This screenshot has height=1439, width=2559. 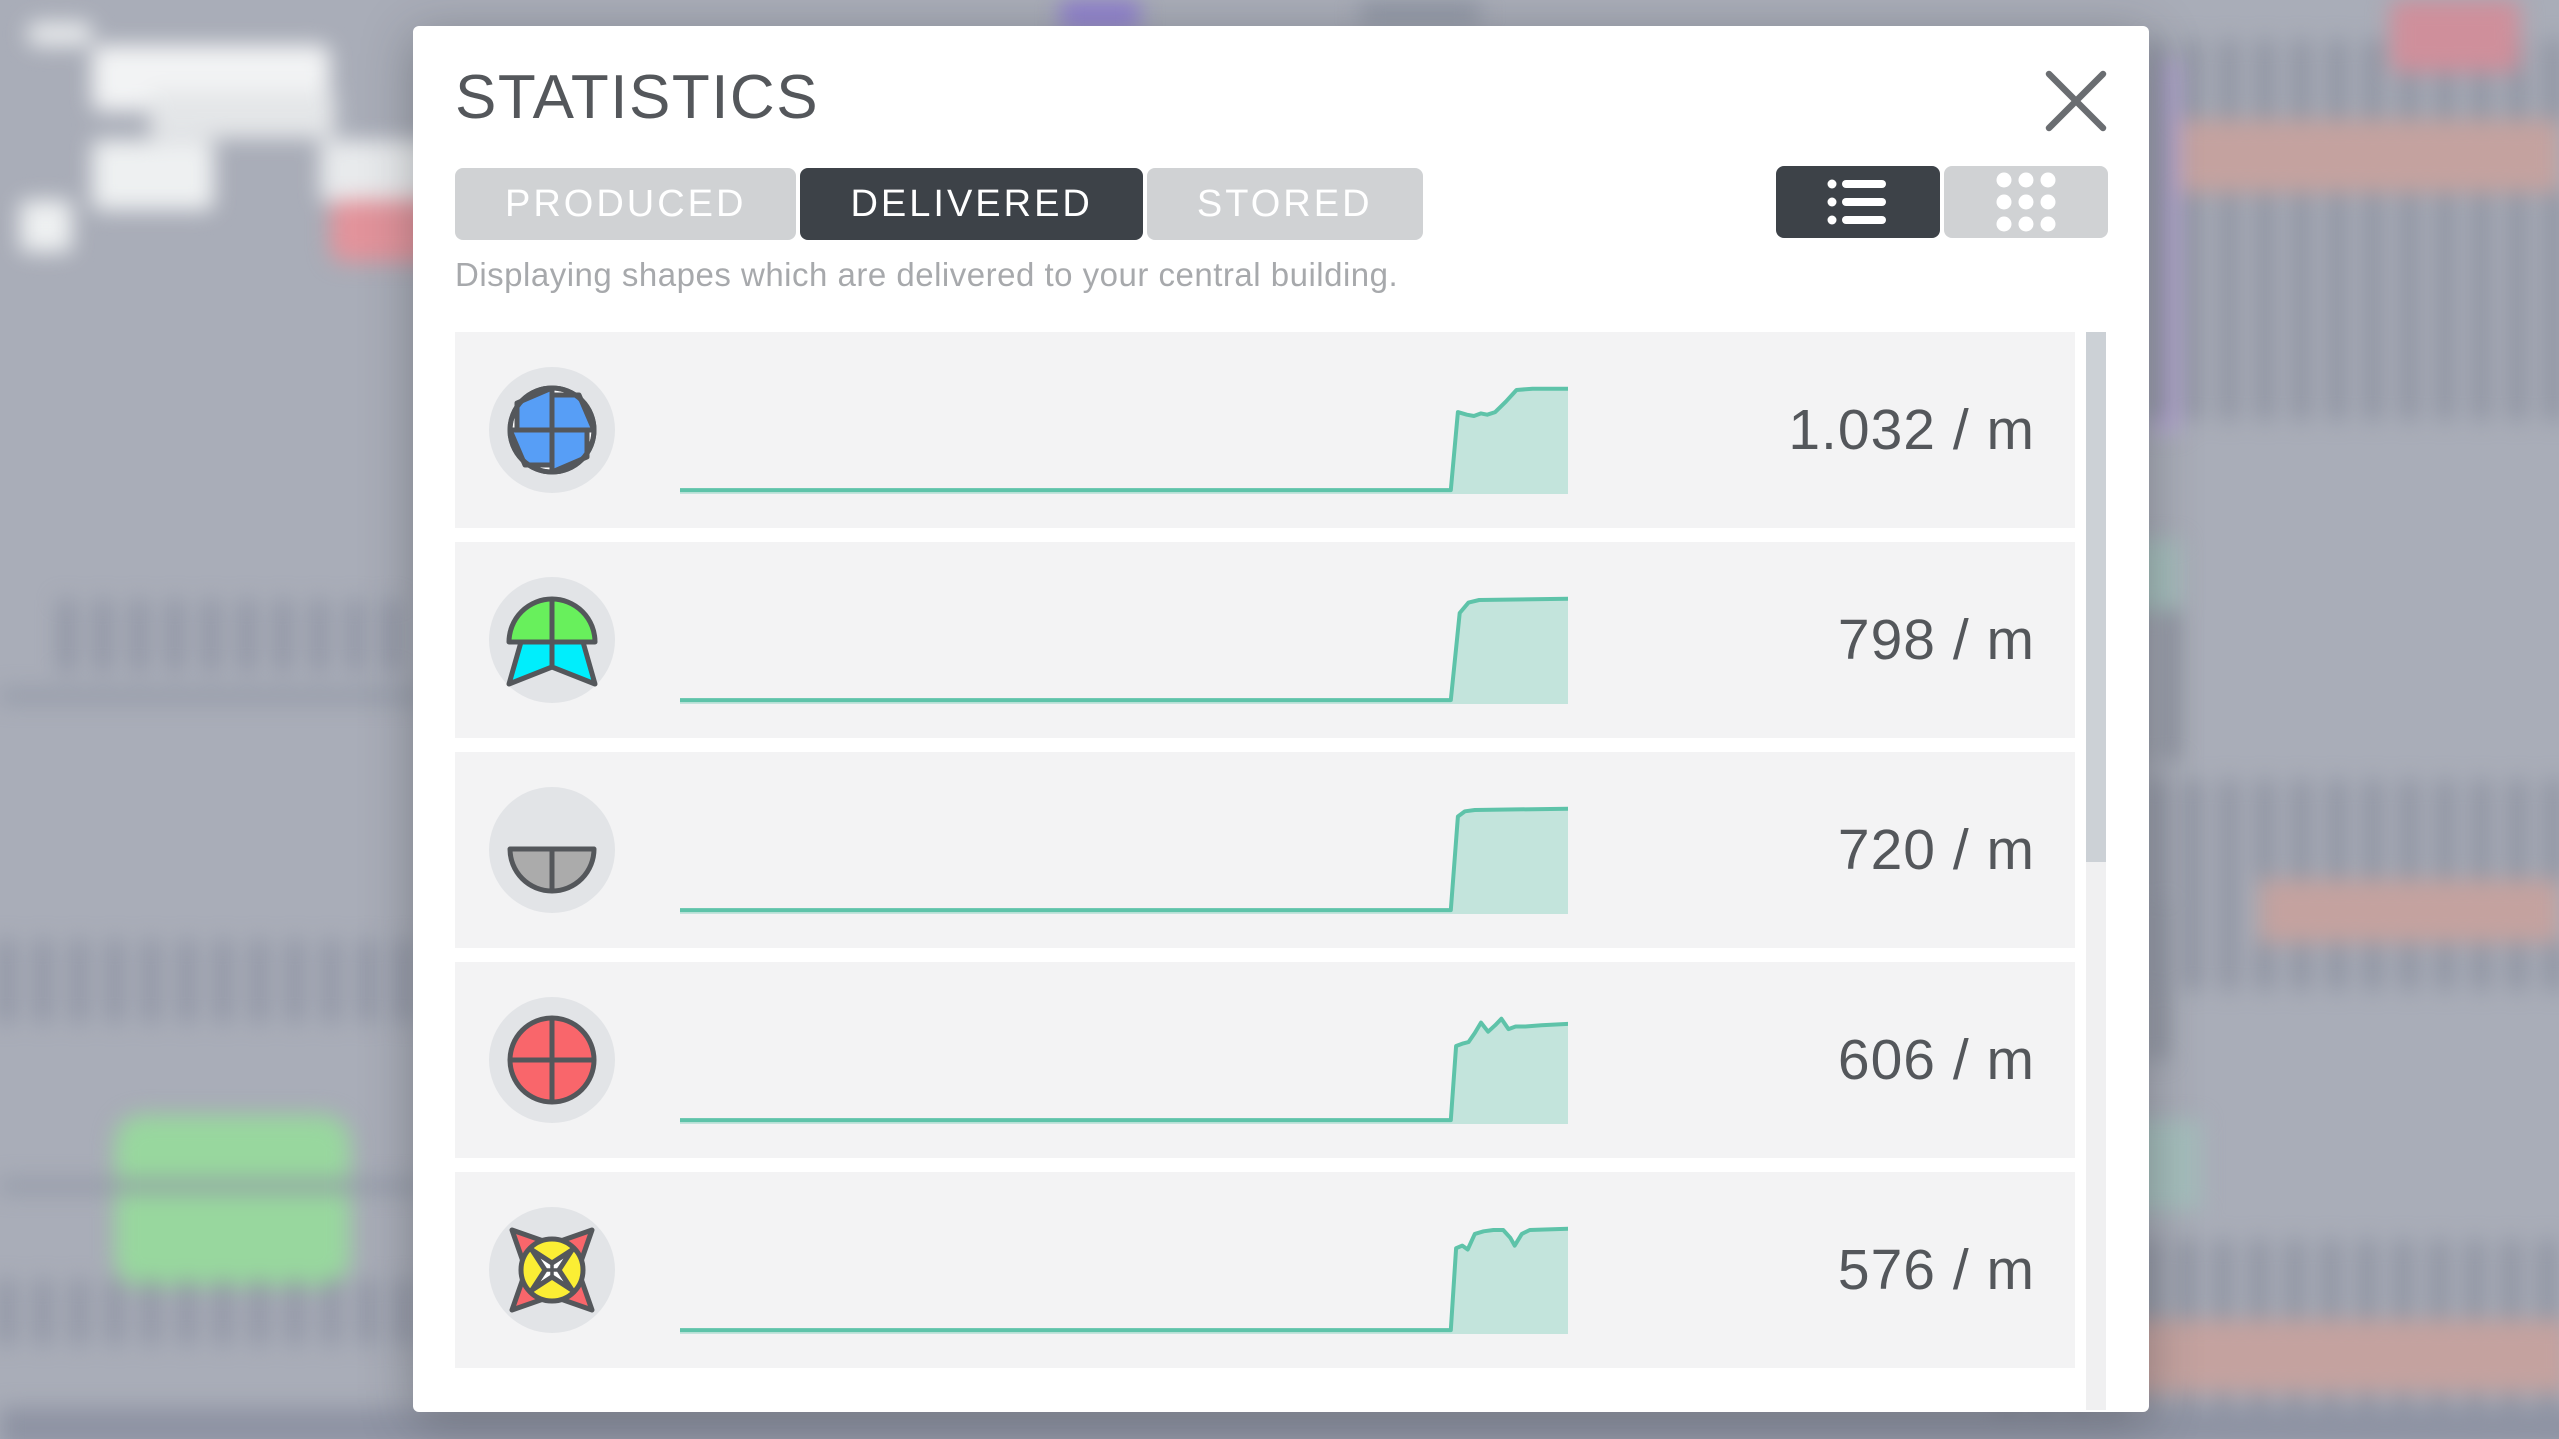 I want to click on shape-circle-red-icon, so click(x=552, y=1060).